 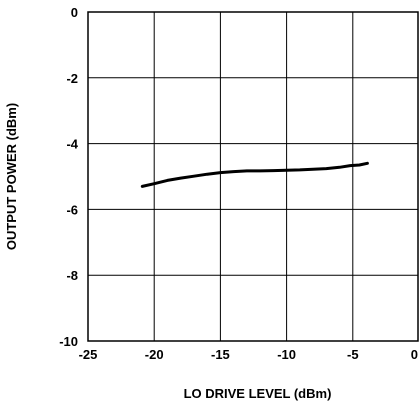 I want to click on y-tick-label: -4, so click(x=72, y=144).